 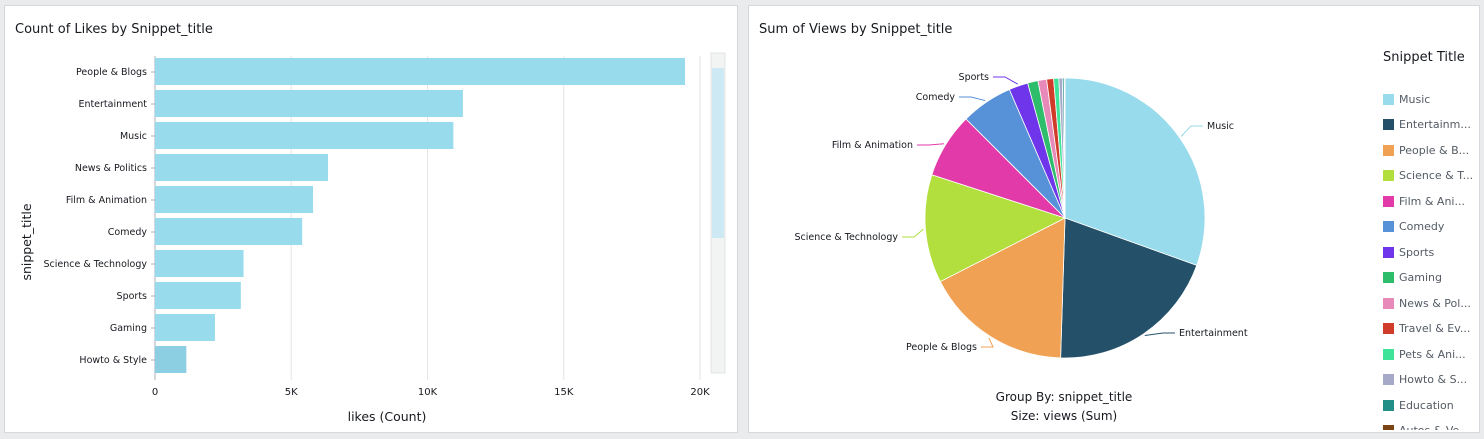 I want to click on category-label: People & Blogs, so click(x=111, y=72).